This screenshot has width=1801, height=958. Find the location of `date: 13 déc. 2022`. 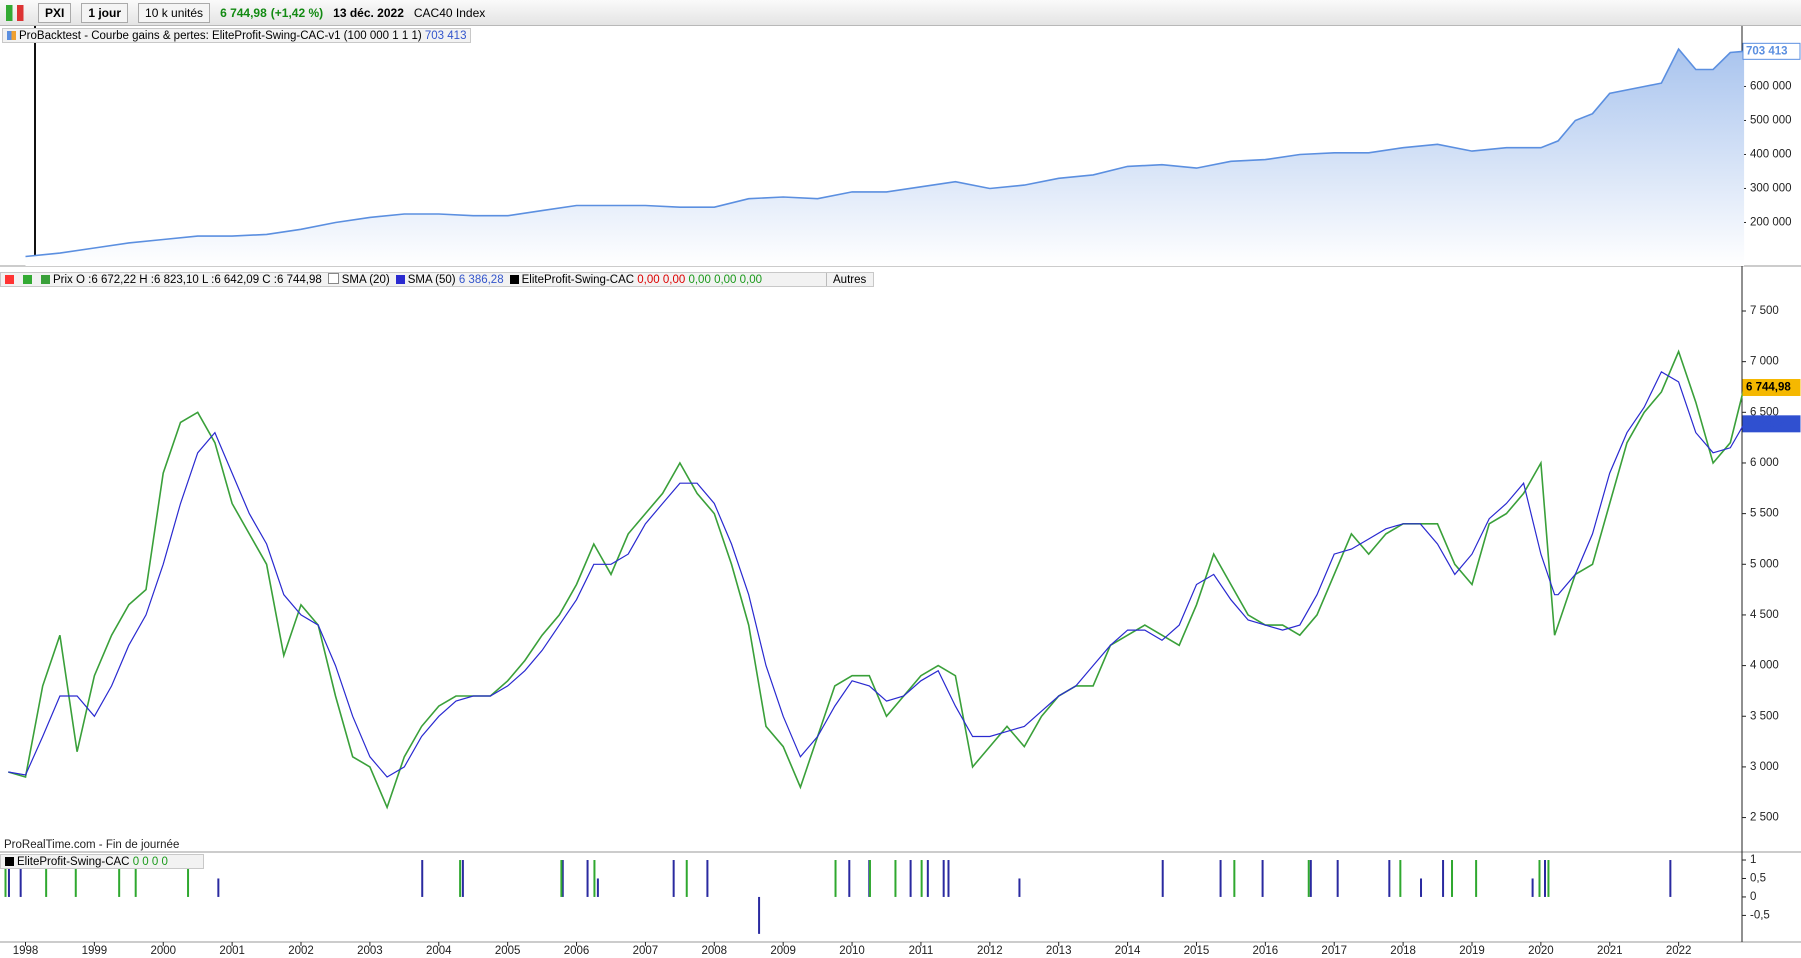

date: 13 déc. 2022 is located at coordinates (368, 12).